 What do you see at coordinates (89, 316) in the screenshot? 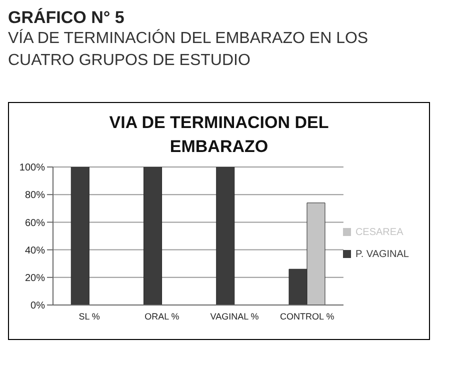
I see `x-tick-label: SL %` at bounding box center [89, 316].